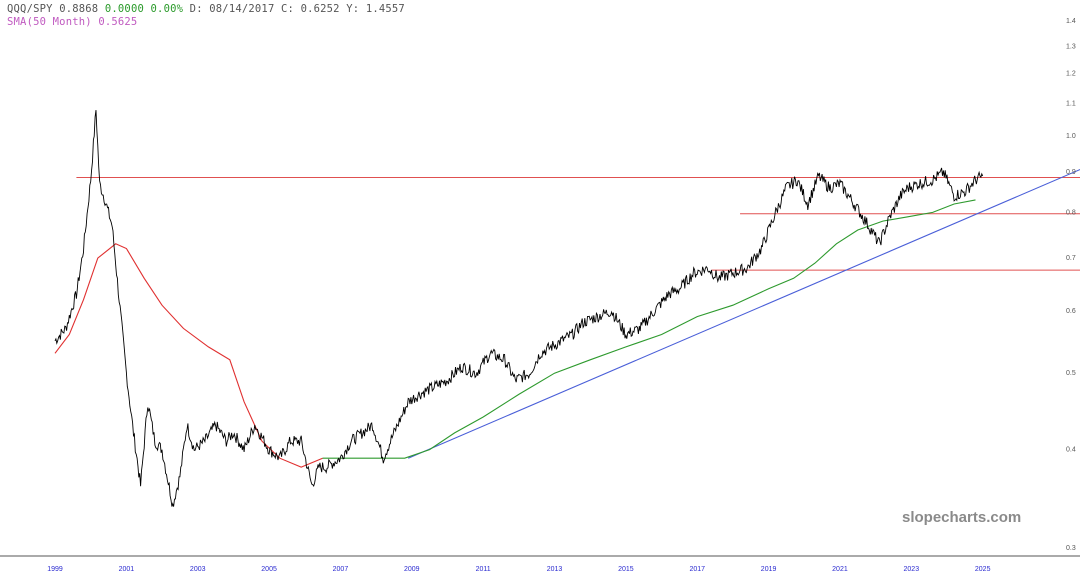  What do you see at coordinates (118, 22) in the screenshot?
I see `sma-value: 0.5625` at bounding box center [118, 22].